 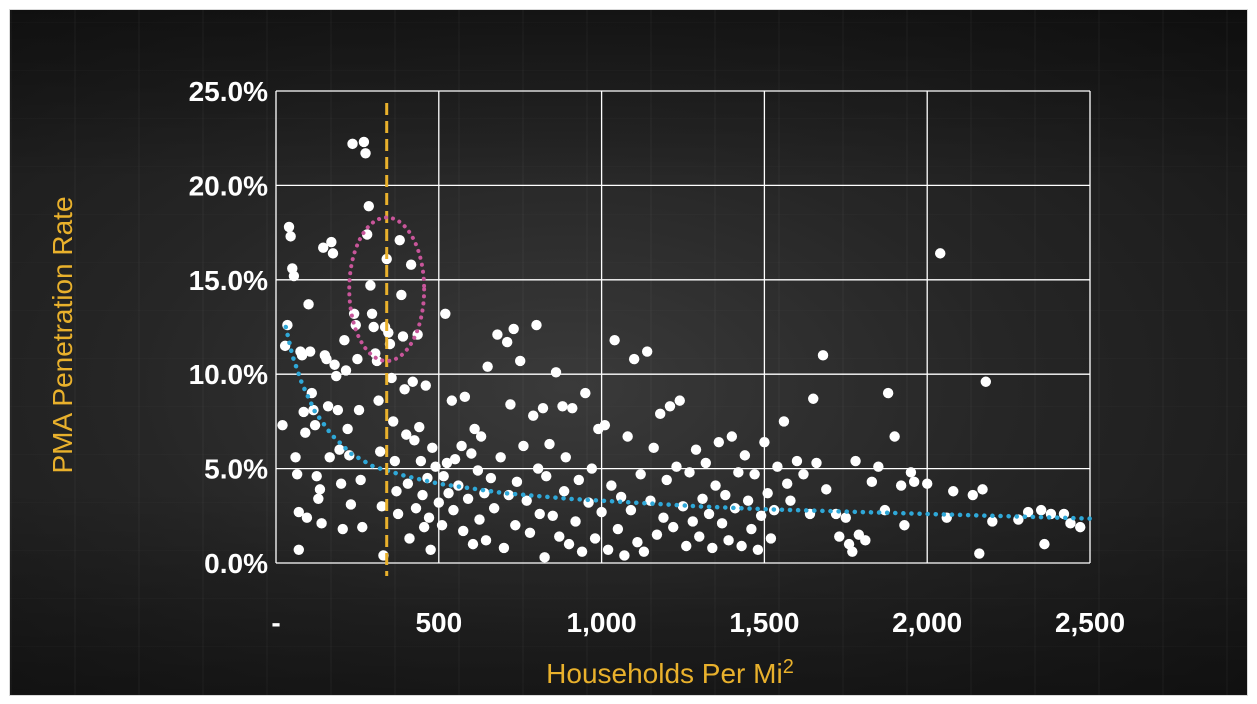 What do you see at coordinates (62, 334) in the screenshot?
I see `y-axis-title: PMA Penetration Rate` at bounding box center [62, 334].